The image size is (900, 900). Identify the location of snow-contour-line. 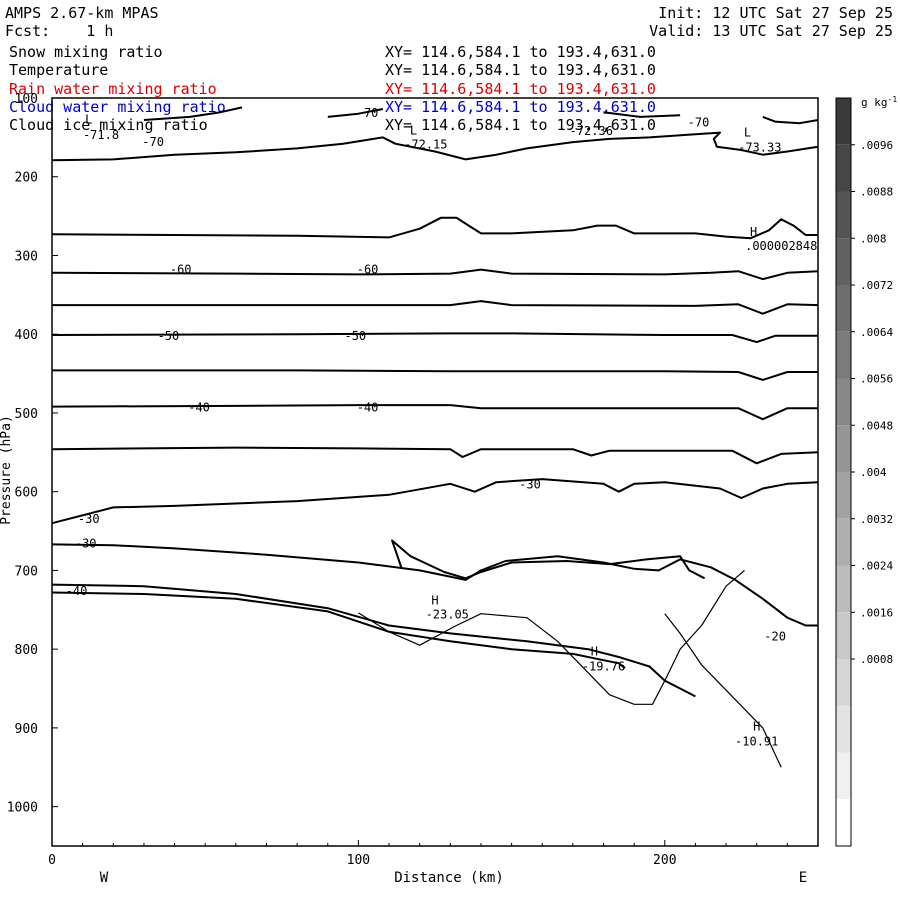
(551, 637).